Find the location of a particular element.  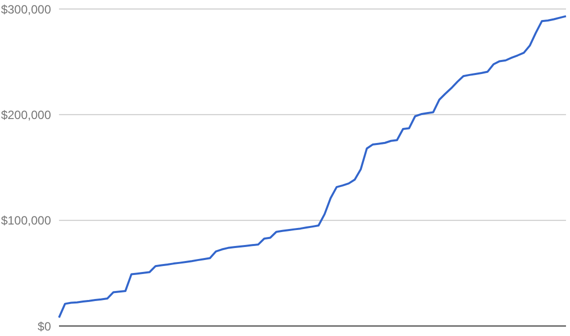

y-tick-label: $200,000 is located at coordinates (26, 115).